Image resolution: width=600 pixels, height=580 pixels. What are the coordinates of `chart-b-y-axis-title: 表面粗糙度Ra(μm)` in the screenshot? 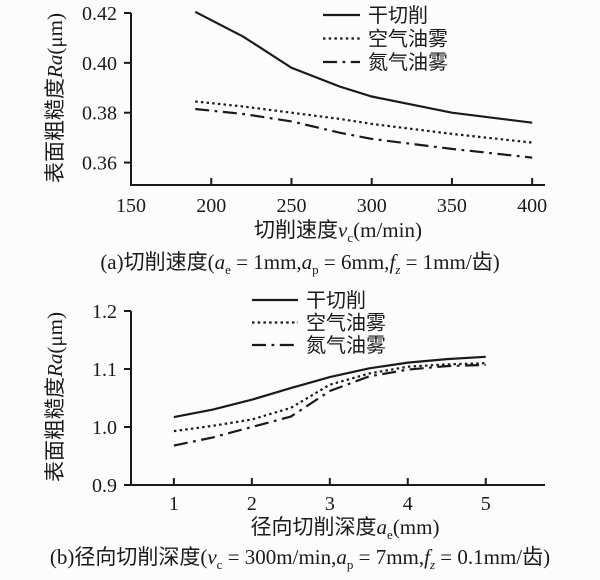 It's located at (55, 397).